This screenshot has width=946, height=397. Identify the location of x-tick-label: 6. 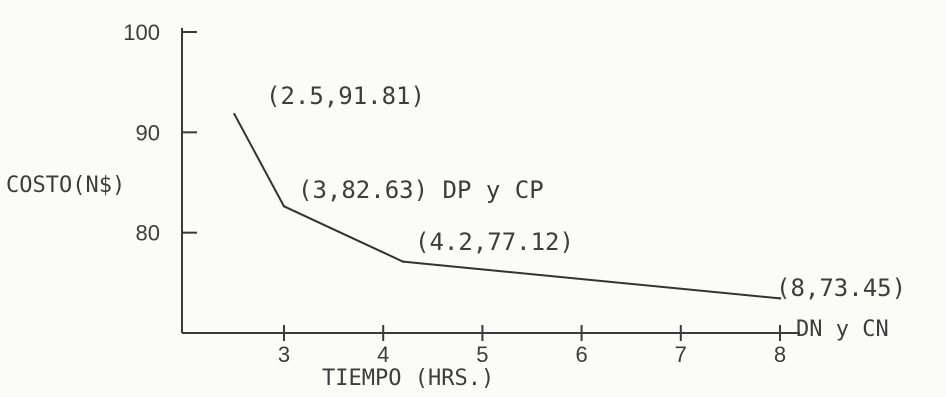
(581, 354).